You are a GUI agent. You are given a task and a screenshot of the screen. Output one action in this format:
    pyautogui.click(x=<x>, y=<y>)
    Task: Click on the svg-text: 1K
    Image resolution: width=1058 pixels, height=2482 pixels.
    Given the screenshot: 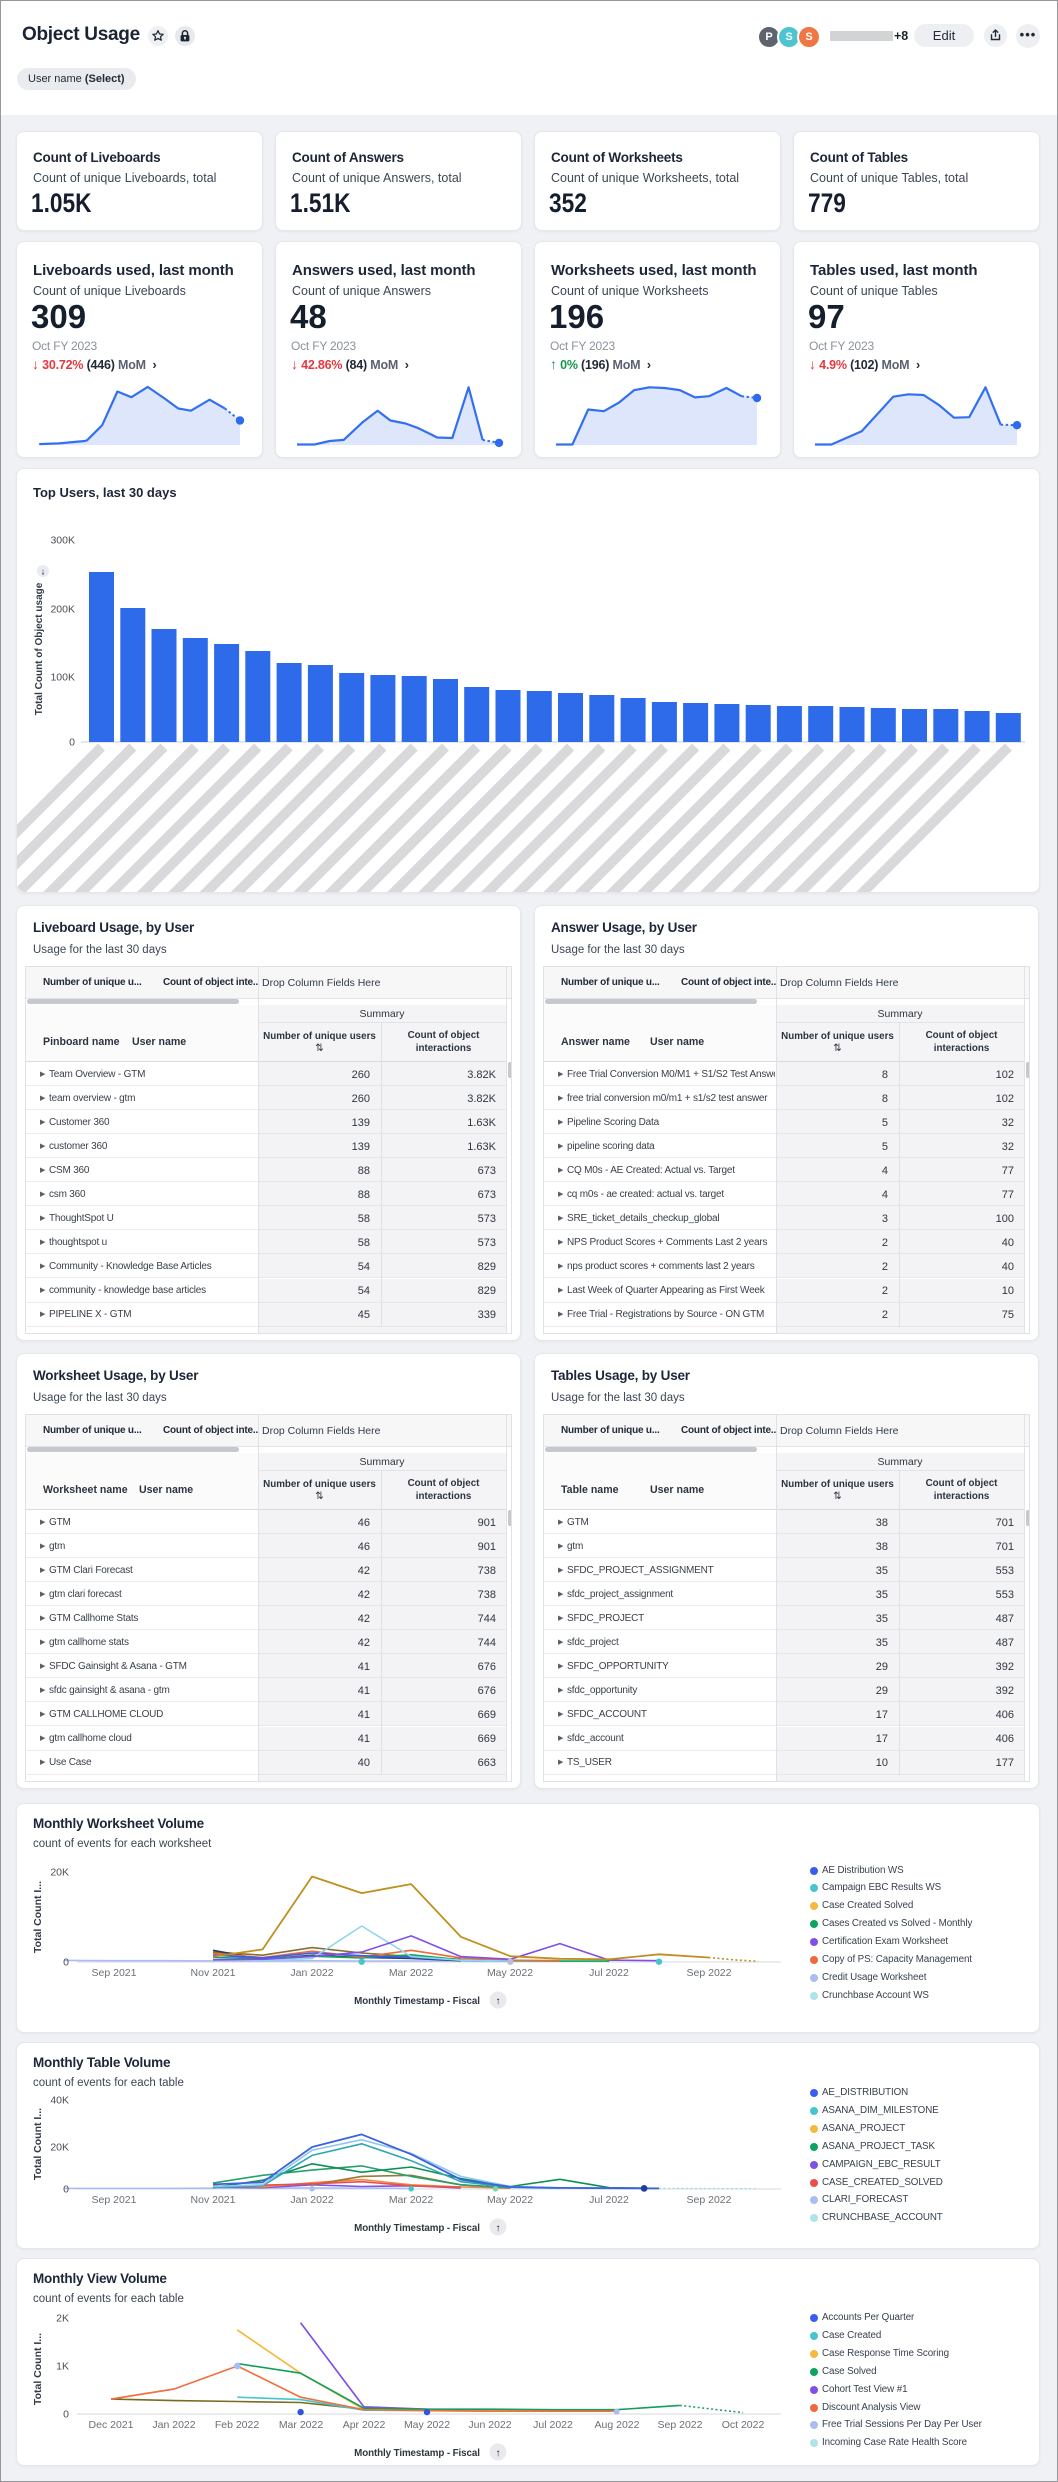 What is the action you would take?
    pyautogui.click(x=62, y=2367)
    